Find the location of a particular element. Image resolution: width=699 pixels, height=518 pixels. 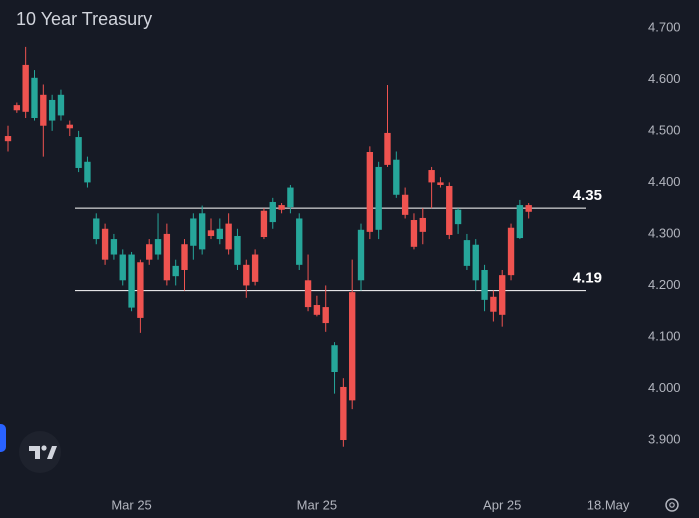

x-tick-label: 18.May is located at coordinates (608, 504).